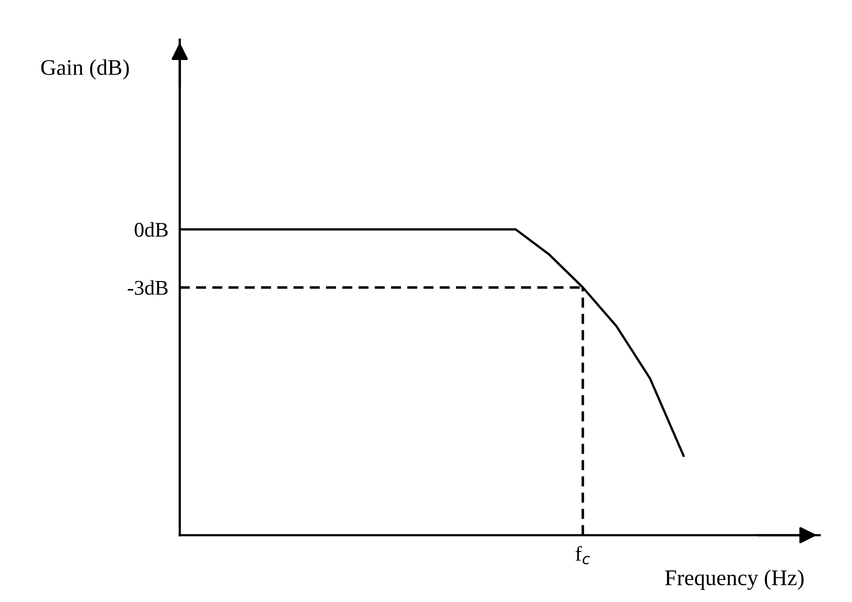 The width and height of the screenshot is (852, 602). What do you see at coordinates (734, 580) in the screenshot?
I see `x-axis-title: Frequency (Hz)` at bounding box center [734, 580].